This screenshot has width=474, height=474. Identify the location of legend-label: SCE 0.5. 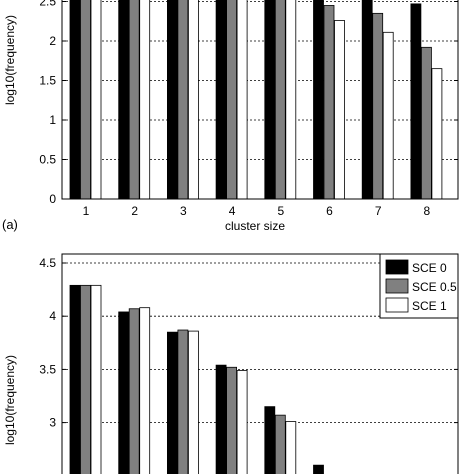
(434, 287).